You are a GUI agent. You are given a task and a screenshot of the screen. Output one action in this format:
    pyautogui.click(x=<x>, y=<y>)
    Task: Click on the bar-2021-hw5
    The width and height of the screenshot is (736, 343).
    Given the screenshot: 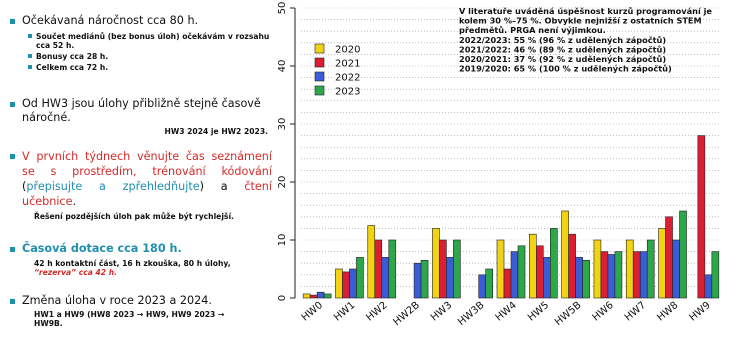 What is the action you would take?
    pyautogui.click(x=540, y=272)
    